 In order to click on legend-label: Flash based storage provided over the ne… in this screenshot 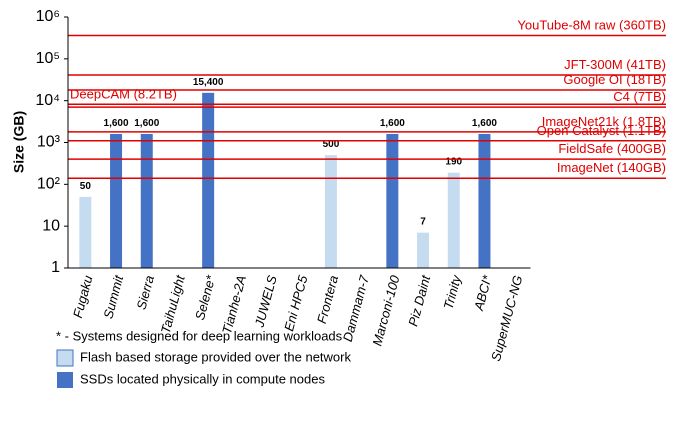, I will do `click(215, 356)`.